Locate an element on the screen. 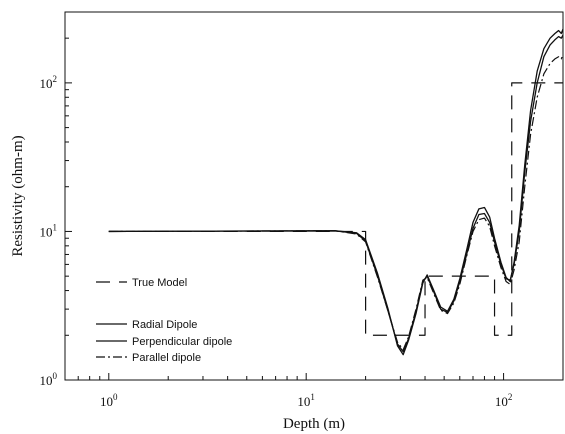 The height and width of the screenshot is (434, 565). x-axis-title: Depth (m) is located at coordinates (314, 424).